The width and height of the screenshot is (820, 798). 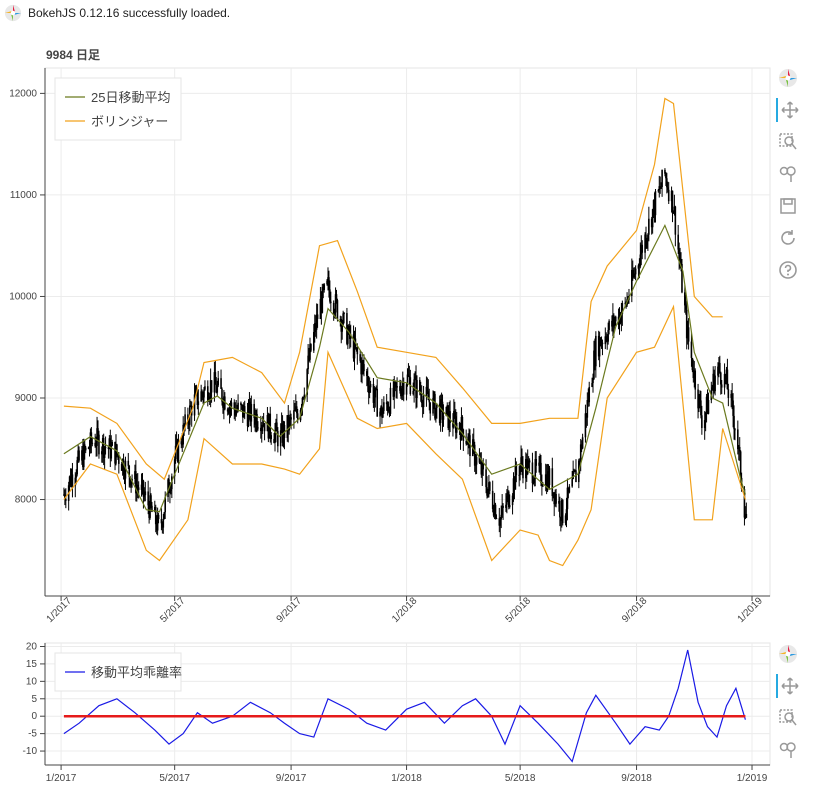 What do you see at coordinates (788, 270) in the screenshot?
I see `help-tool-button` at bounding box center [788, 270].